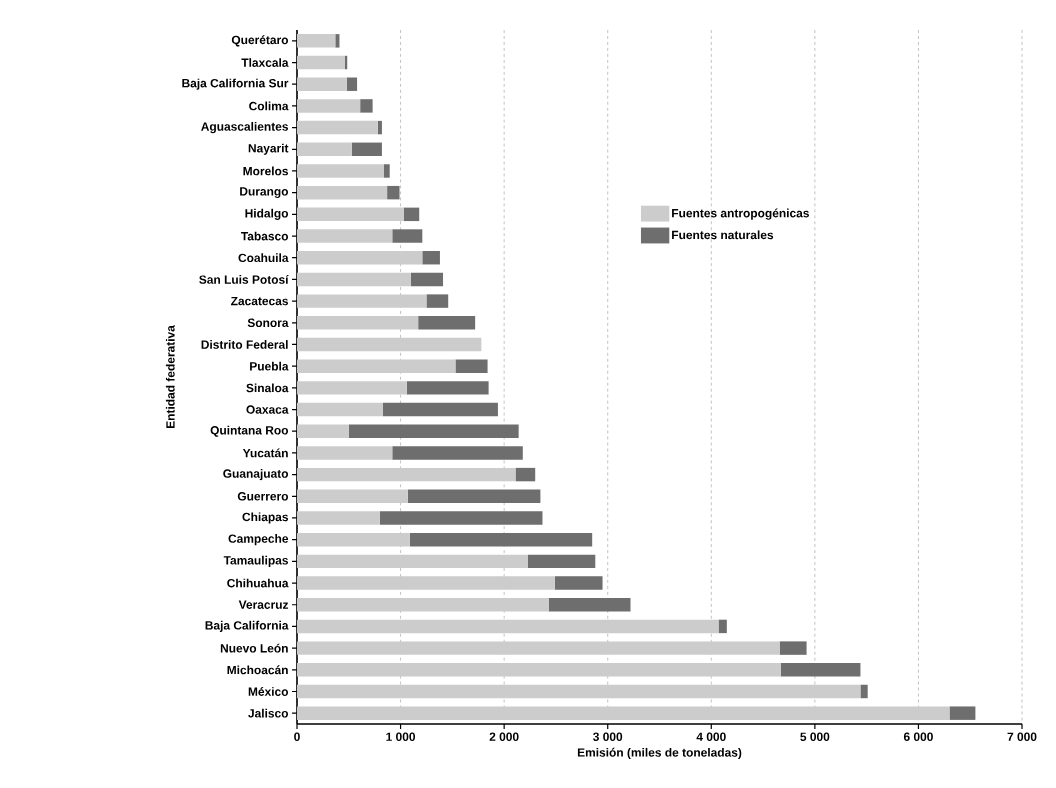 Image resolution: width=1056 pixels, height=788 pixels. What do you see at coordinates (170, 377) in the screenshot?
I see `y-axis-title: Entidad federativa` at bounding box center [170, 377].